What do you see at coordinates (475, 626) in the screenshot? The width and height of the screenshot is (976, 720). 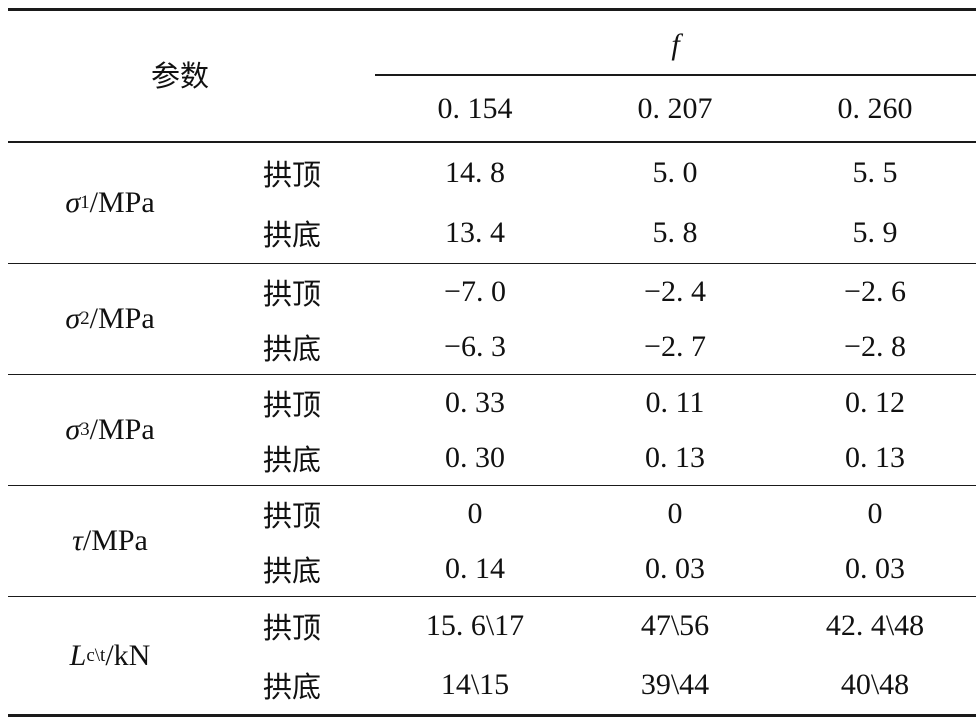 I see `table-cell: 15. 6\17` at bounding box center [475, 626].